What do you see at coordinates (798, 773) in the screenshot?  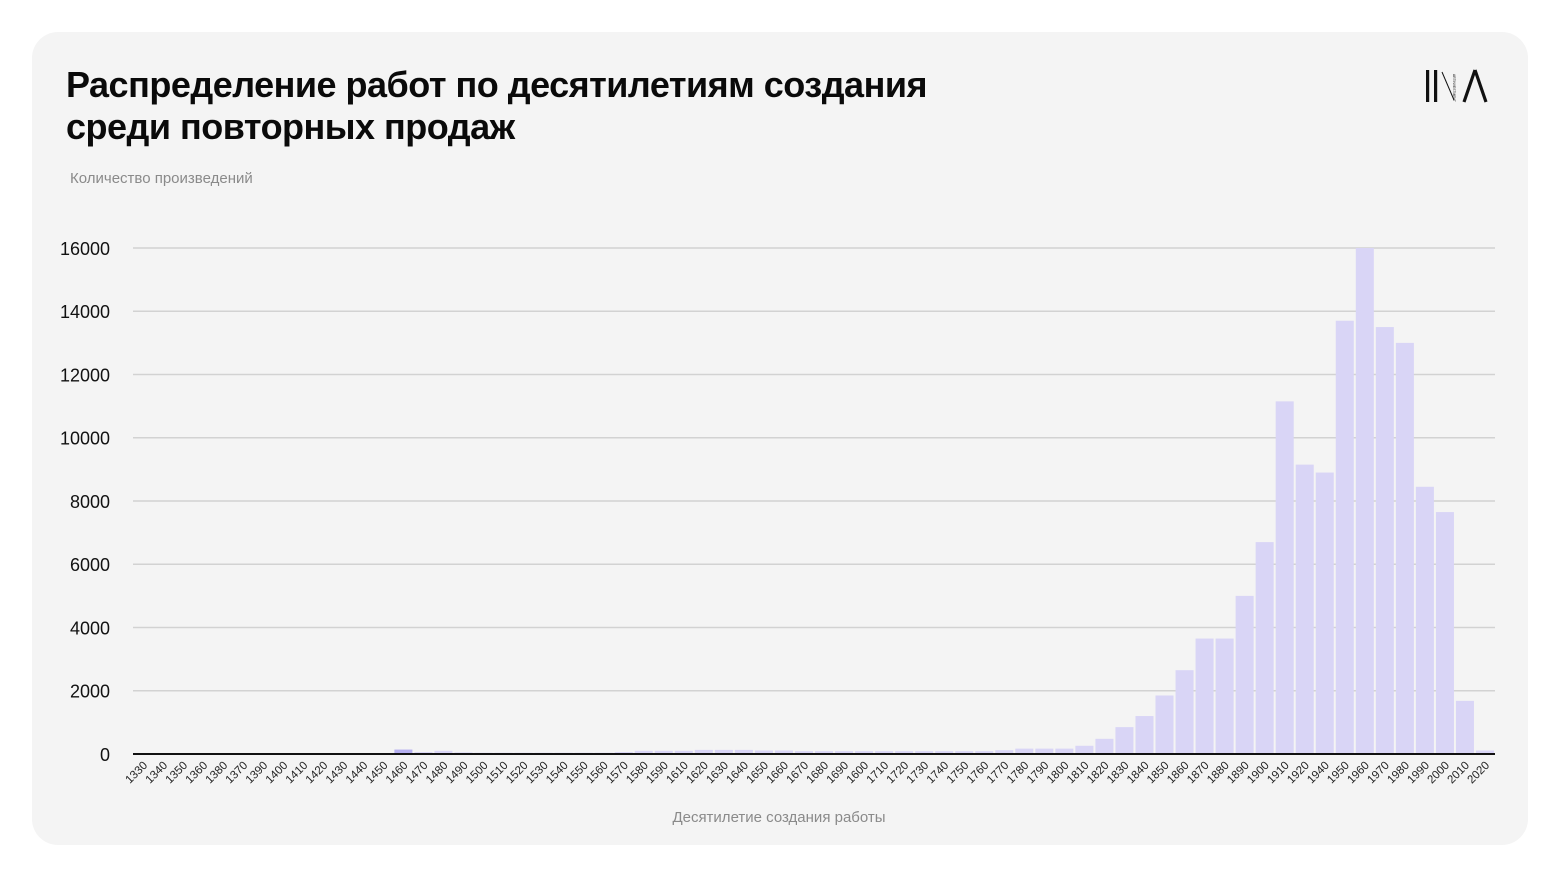 I see `x-tick-label: 1670` at bounding box center [798, 773].